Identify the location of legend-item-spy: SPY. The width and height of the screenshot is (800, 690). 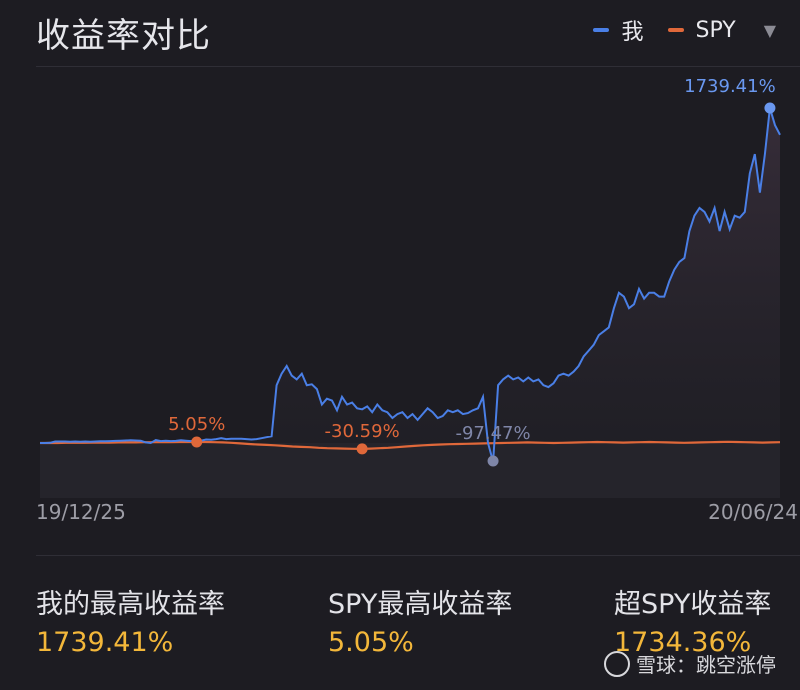
(701, 30).